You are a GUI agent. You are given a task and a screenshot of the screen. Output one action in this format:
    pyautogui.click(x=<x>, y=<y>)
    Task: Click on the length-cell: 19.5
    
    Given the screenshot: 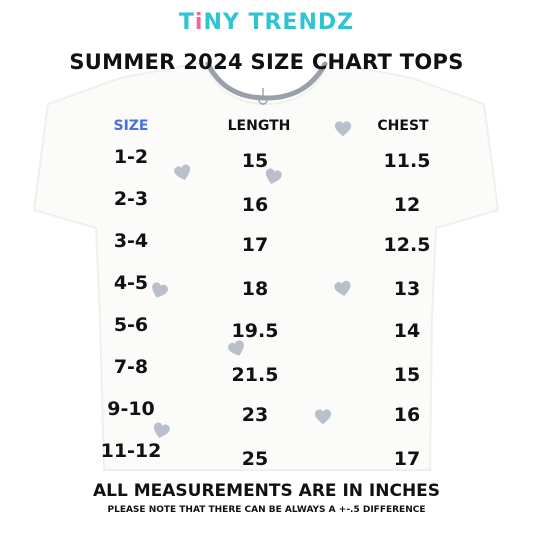 What is the action you would take?
    pyautogui.click(x=255, y=331)
    